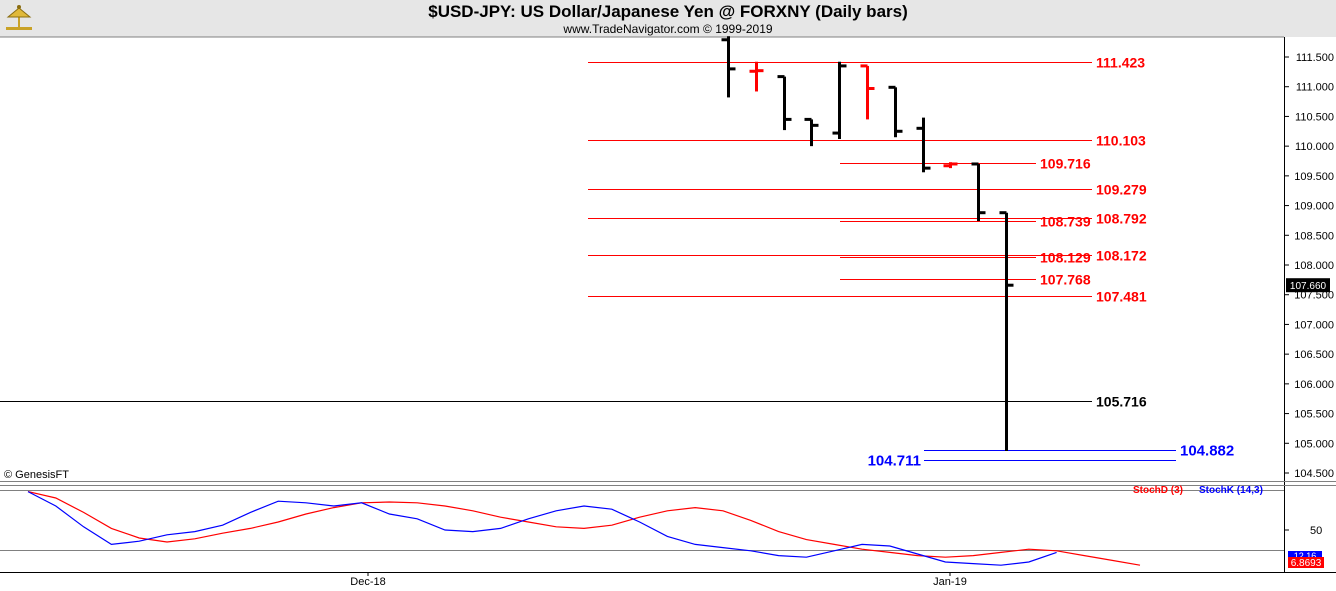 The image size is (1336, 591). Describe the element at coordinates (19, 20) in the screenshot. I see `trade-navigator-logo` at that location.